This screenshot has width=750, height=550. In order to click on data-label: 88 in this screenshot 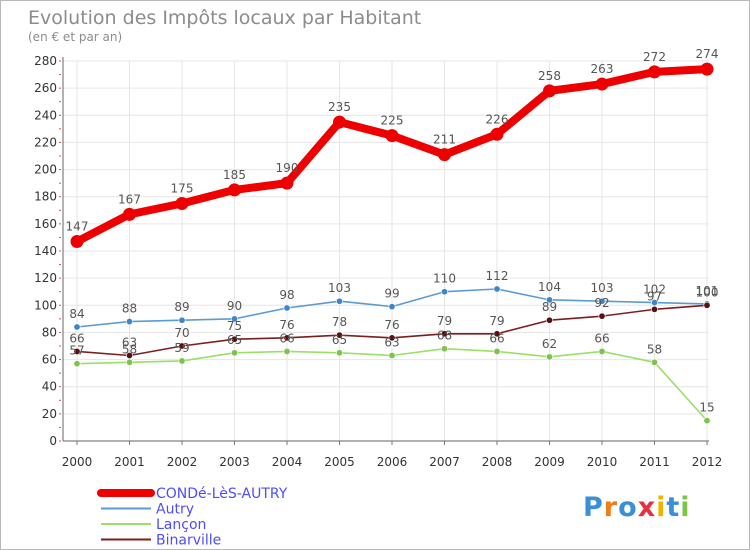, I will do `click(129, 309)`.